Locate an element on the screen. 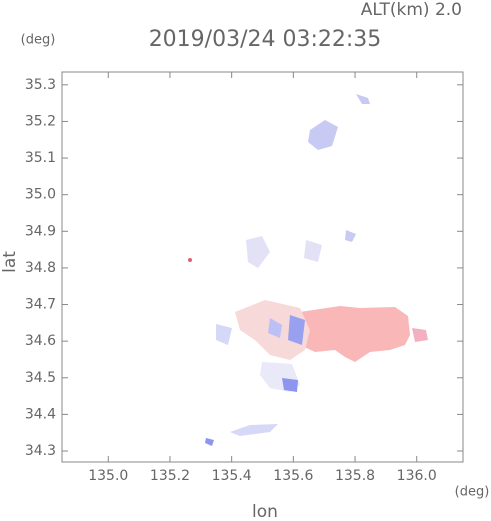 The height and width of the screenshot is (521, 491). y-tick-label: 35.2 is located at coordinates (40, 121).